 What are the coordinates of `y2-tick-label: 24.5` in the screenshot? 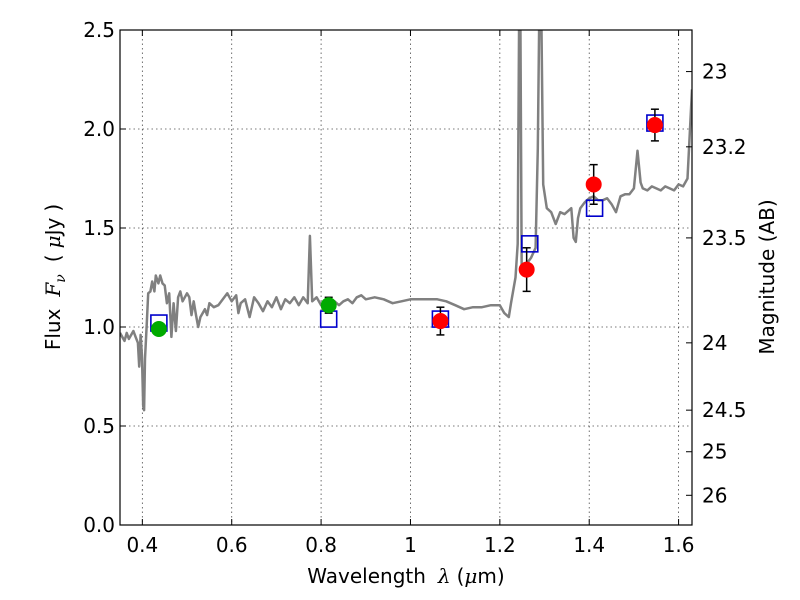 It's located at (724, 410).